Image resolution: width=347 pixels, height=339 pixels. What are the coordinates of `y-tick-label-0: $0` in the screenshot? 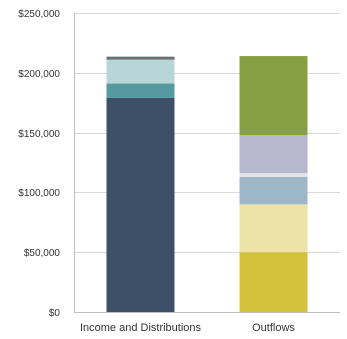 It's located at (55, 313).